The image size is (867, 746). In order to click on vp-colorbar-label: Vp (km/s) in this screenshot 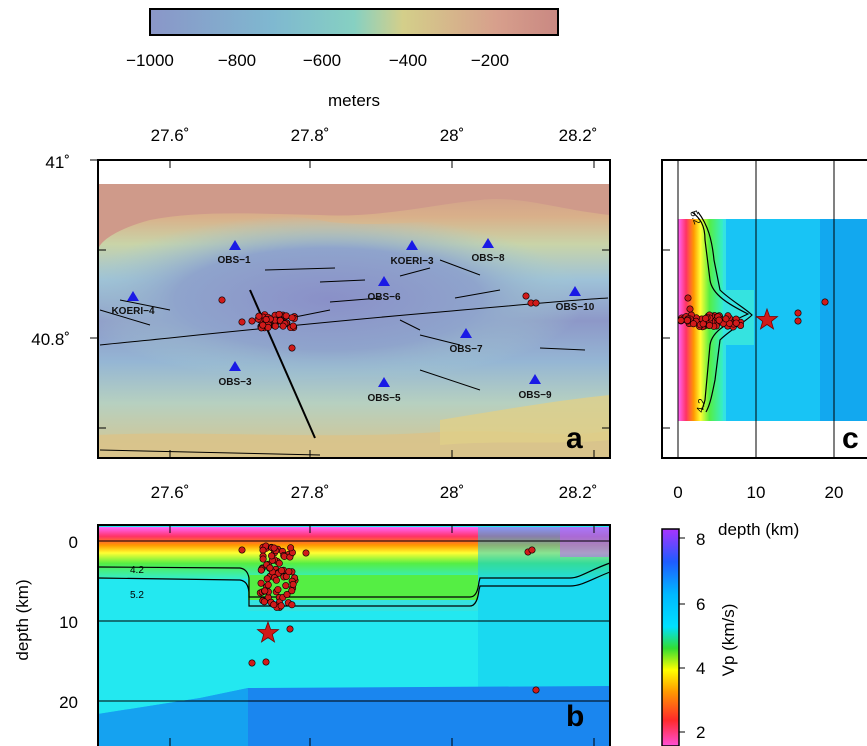, I will do `click(728, 640)`.